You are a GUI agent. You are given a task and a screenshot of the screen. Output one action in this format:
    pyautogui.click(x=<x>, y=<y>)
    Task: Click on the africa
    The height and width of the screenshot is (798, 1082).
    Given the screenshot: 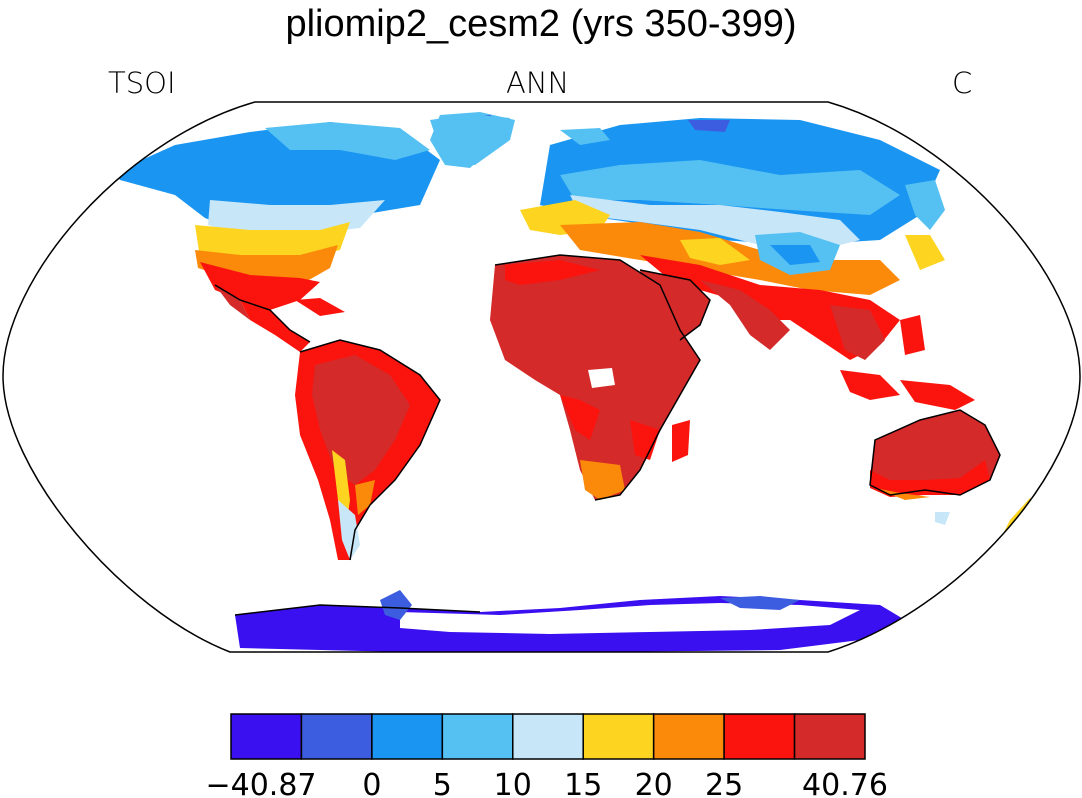 What is the action you would take?
    pyautogui.click(x=595, y=377)
    